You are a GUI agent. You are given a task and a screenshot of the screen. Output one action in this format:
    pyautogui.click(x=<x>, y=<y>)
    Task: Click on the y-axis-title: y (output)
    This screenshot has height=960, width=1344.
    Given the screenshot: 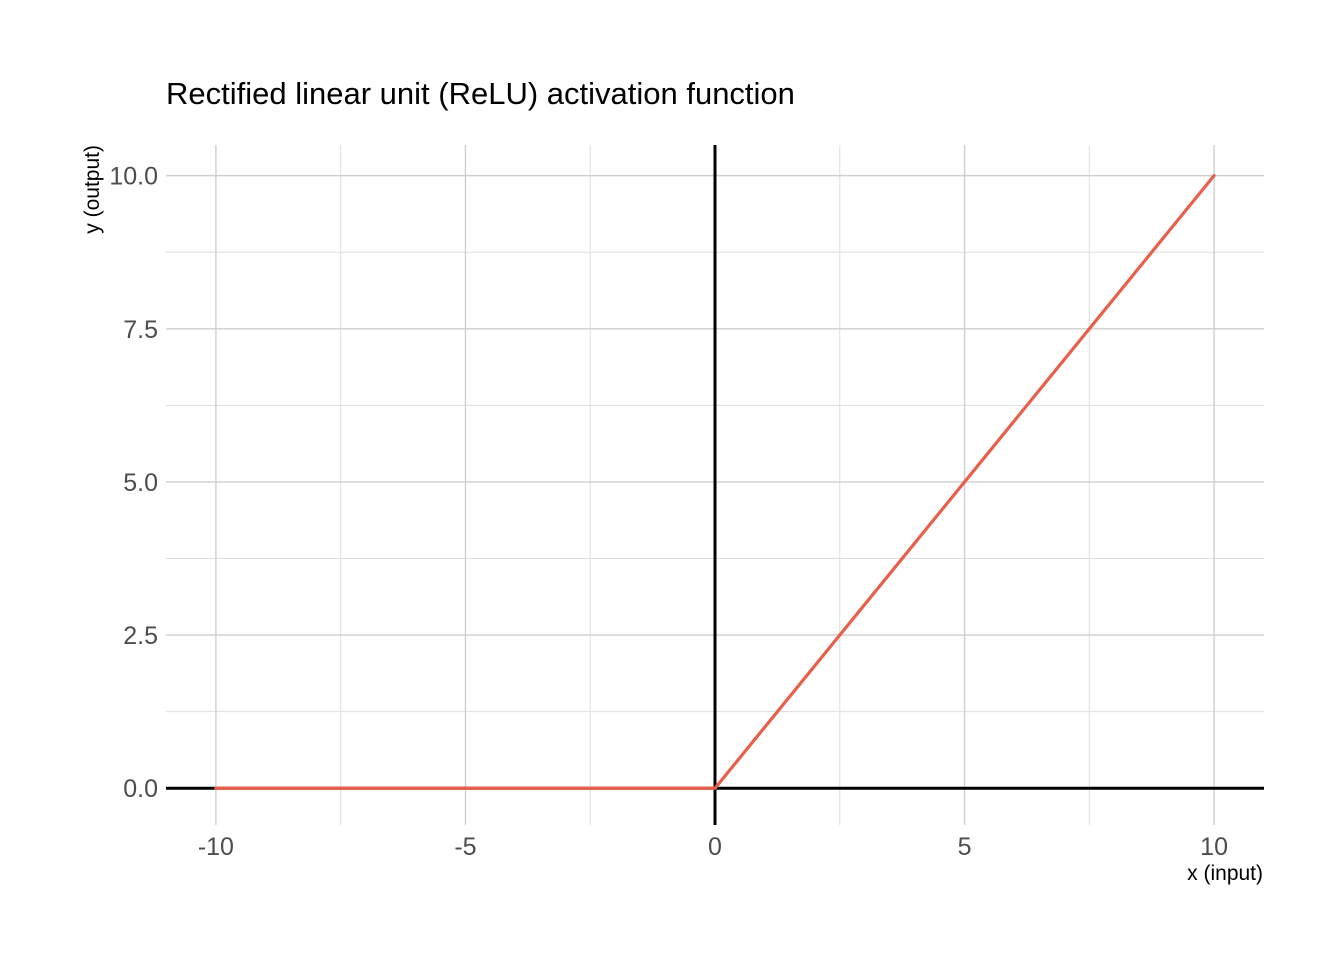 What is the action you would take?
    pyautogui.click(x=92, y=189)
    